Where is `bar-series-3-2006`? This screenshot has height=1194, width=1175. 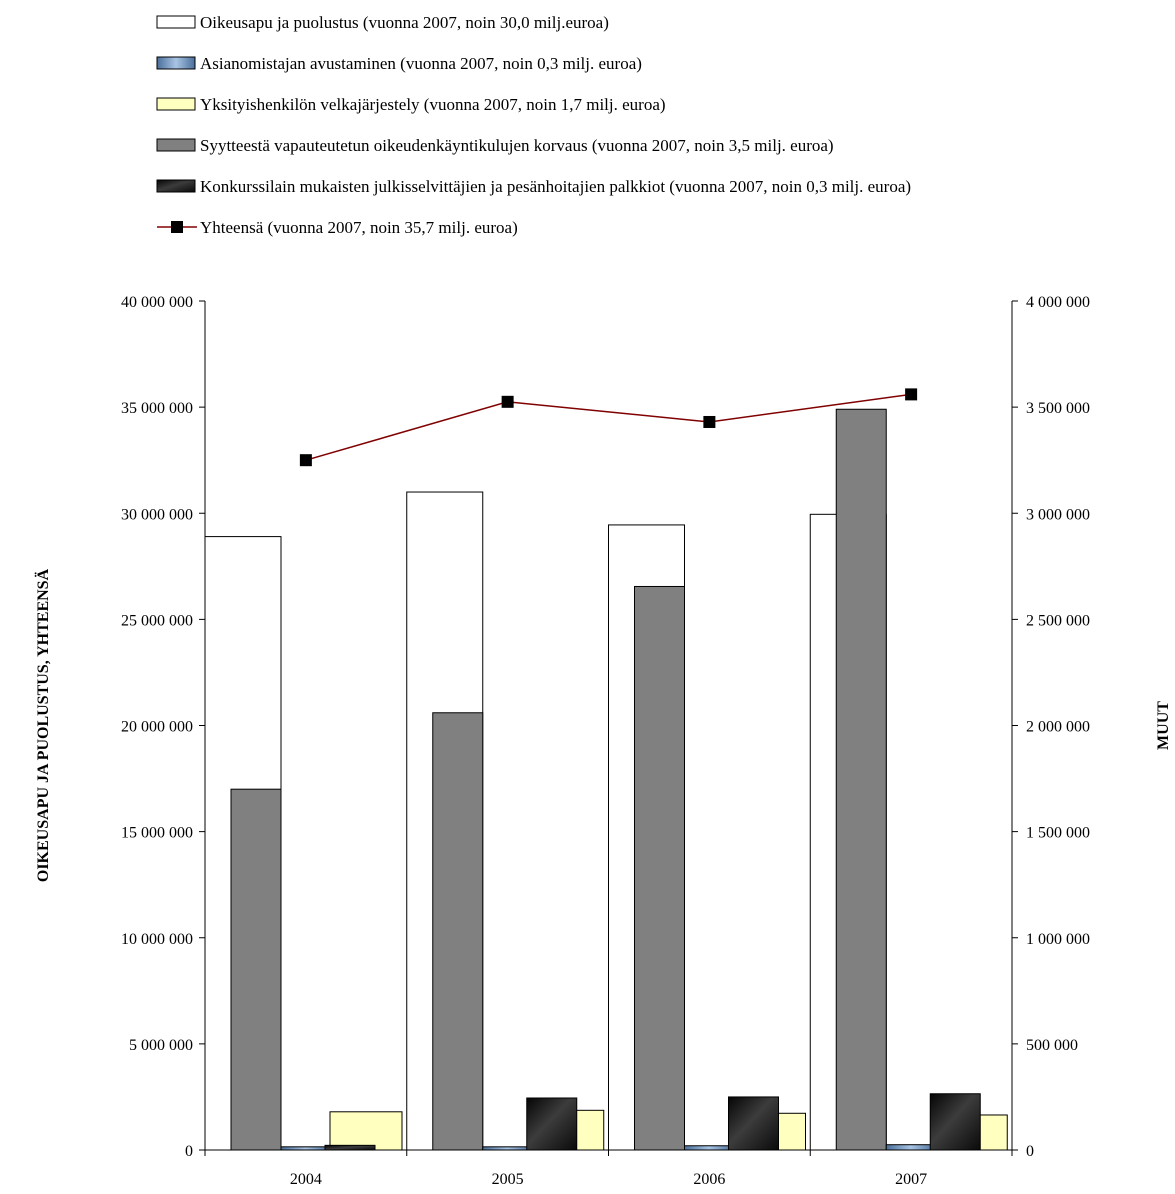
bar-series-3-2006 is located at coordinates (753, 1123).